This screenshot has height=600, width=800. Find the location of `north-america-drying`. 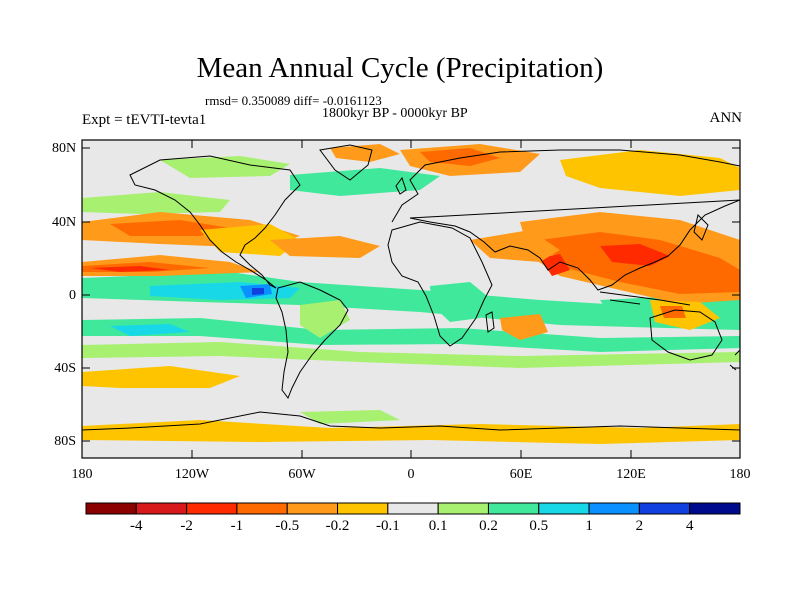

north-america-drying is located at coordinates (250, 240).